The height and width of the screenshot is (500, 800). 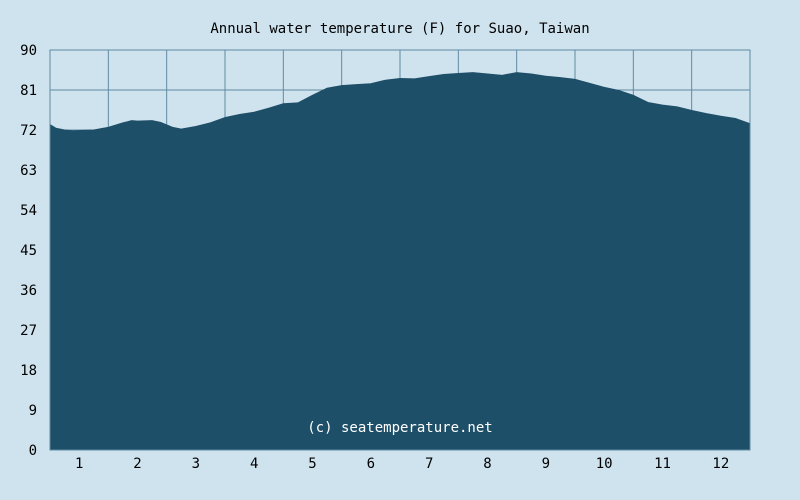 What do you see at coordinates (33, 411) in the screenshot?
I see `y-tick-label: 9` at bounding box center [33, 411].